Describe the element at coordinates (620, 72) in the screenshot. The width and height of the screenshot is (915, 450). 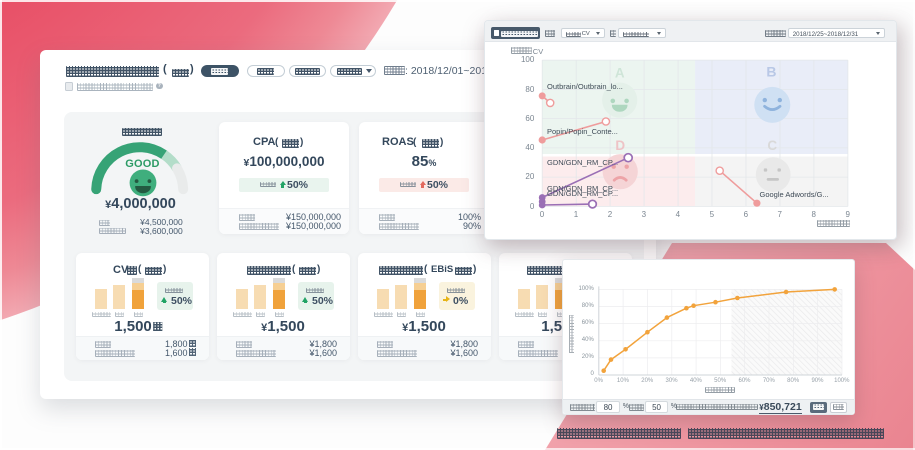
I see `svg-text: A` at that location.